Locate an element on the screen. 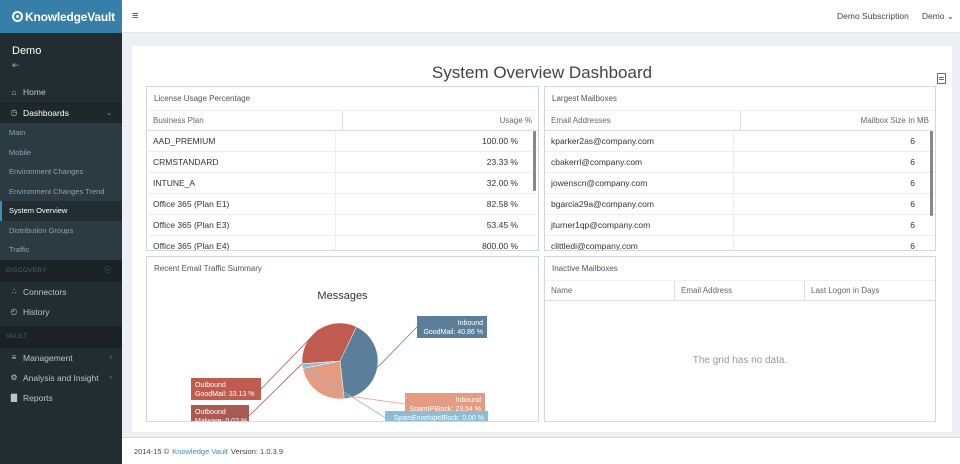 Image resolution: width=960 pixels, height=464 pixels. empty-grid-message: The grid has no data. is located at coordinates (740, 360).